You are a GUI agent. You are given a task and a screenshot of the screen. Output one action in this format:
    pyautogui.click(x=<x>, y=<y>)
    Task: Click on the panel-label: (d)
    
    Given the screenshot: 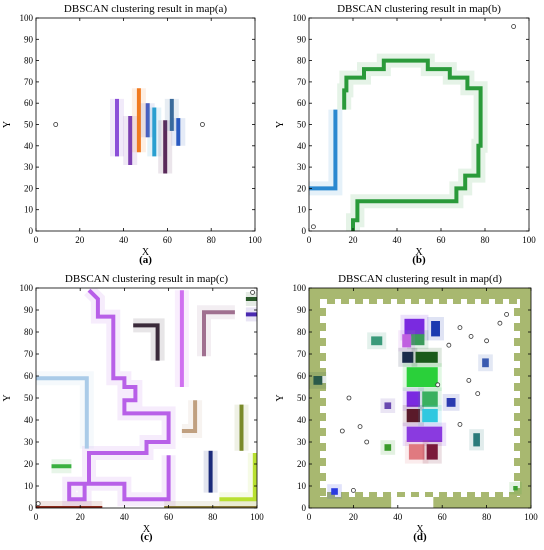 What is the action you would take?
    pyautogui.click(x=420, y=537)
    